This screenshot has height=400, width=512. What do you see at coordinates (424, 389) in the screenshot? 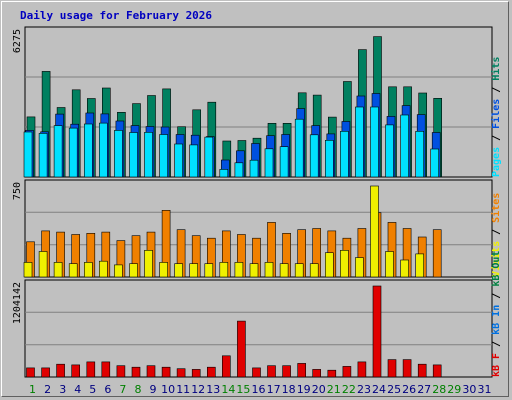
I see `x-tick-day-27: 27` at bounding box center [424, 389].